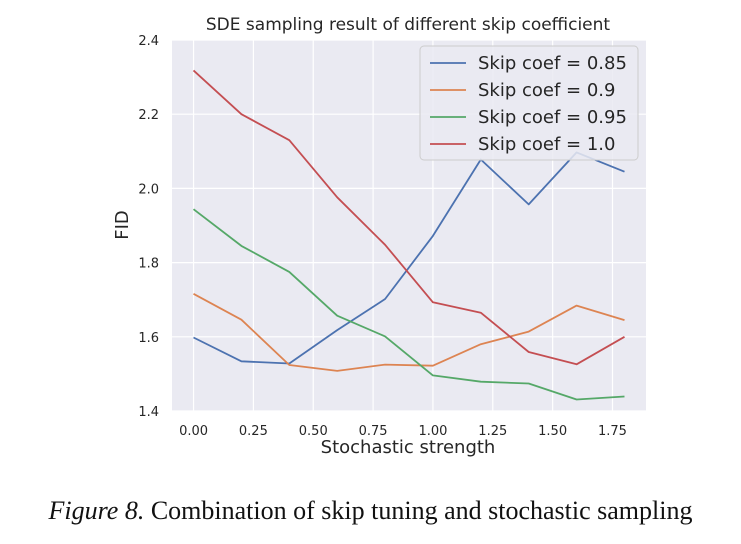  What do you see at coordinates (408, 447) in the screenshot?
I see `x-axis-label: Stochastic strength` at bounding box center [408, 447].